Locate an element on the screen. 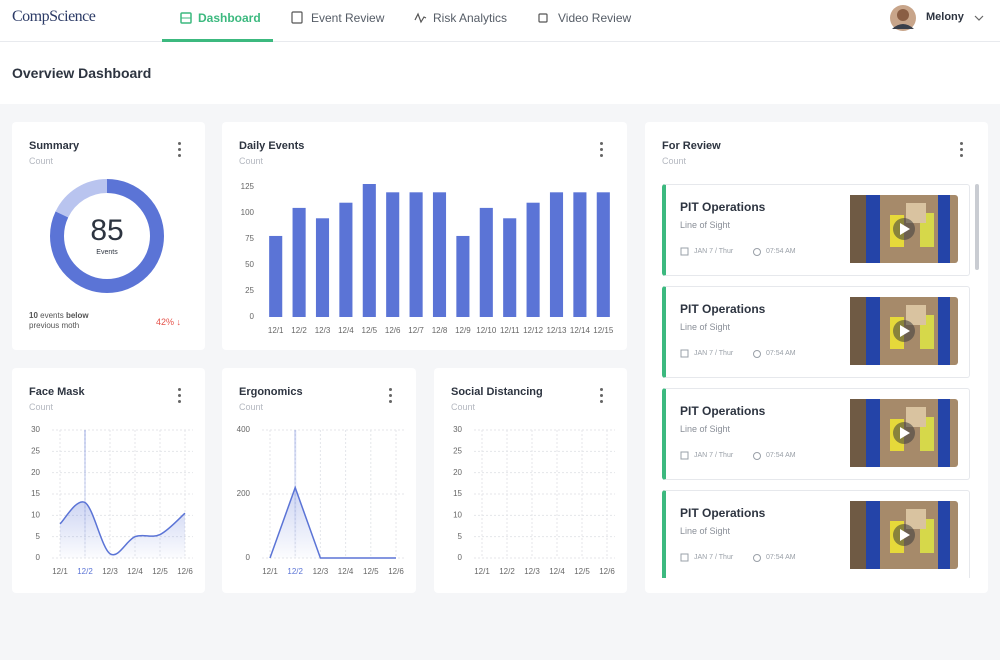 The image size is (1000, 660). x-tick-label: 12/13 is located at coordinates (556, 330).